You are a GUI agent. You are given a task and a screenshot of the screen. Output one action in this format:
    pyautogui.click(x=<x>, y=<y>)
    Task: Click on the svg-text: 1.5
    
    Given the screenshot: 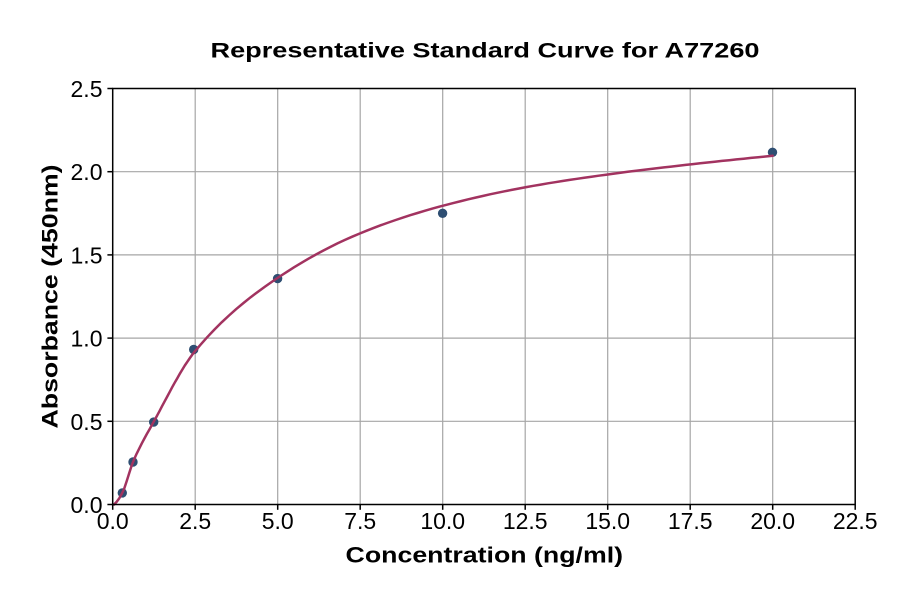 What is the action you would take?
    pyautogui.click(x=87, y=255)
    